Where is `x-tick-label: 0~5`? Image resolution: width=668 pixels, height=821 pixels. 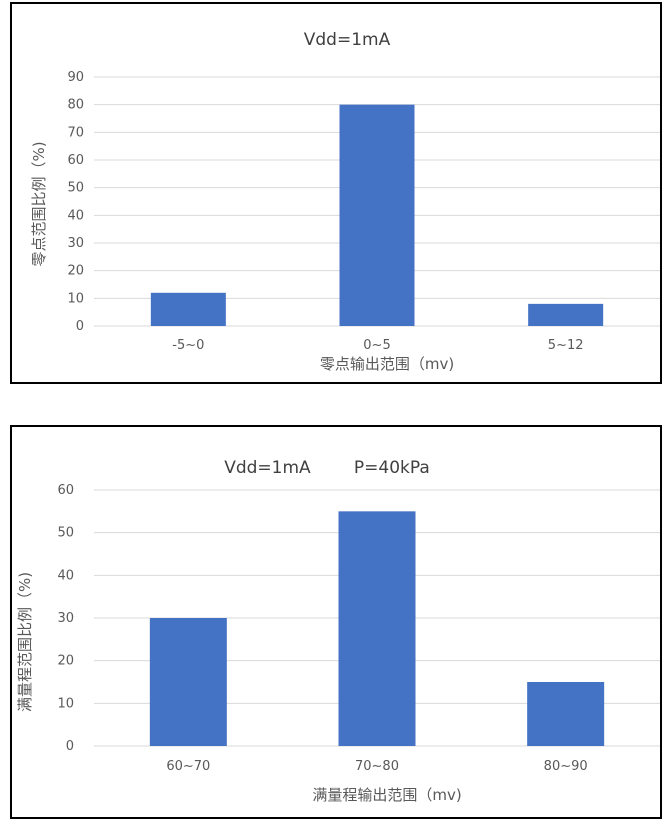
x-tick-label: 0~5 is located at coordinates (376, 345).